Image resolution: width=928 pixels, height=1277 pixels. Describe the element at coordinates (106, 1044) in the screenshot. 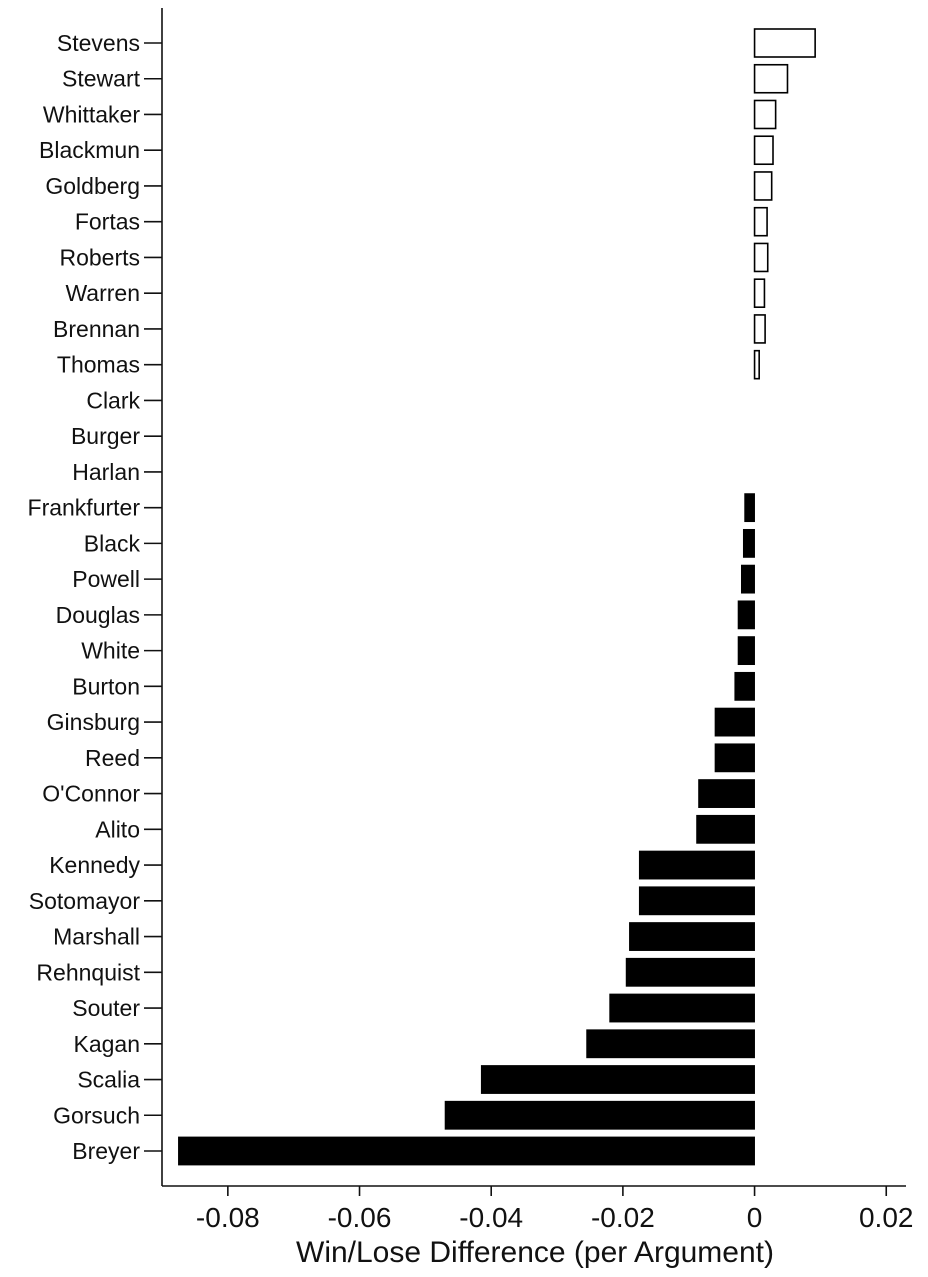

I see `y-tick-label: Kagan` at that location.